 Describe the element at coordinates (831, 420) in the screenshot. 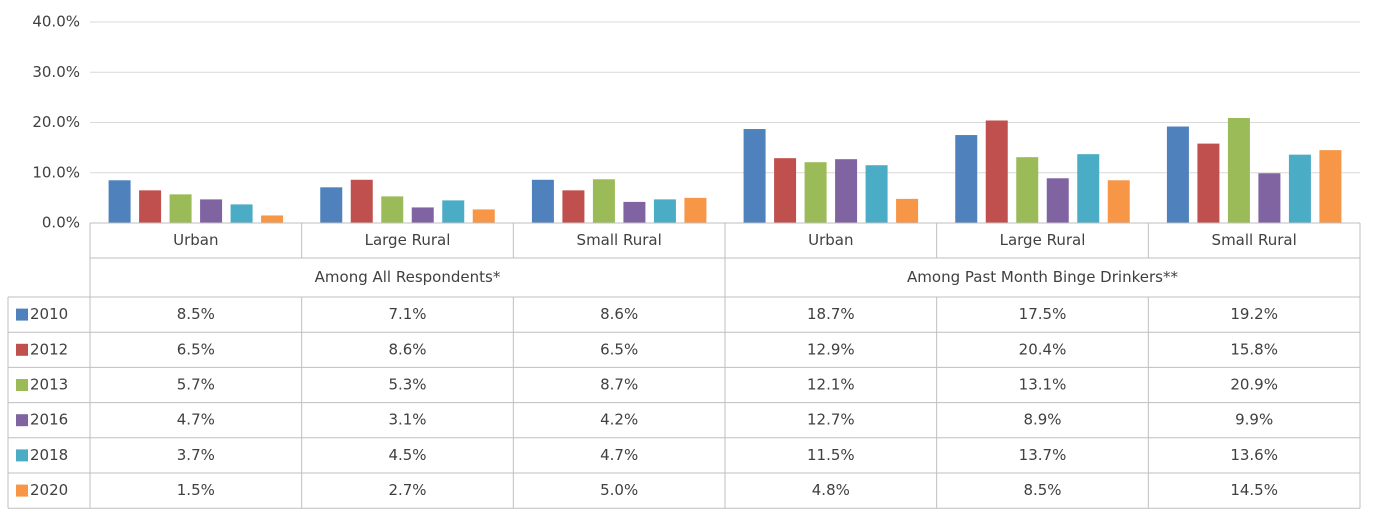

I see `table-cell: 12.7%` at that location.